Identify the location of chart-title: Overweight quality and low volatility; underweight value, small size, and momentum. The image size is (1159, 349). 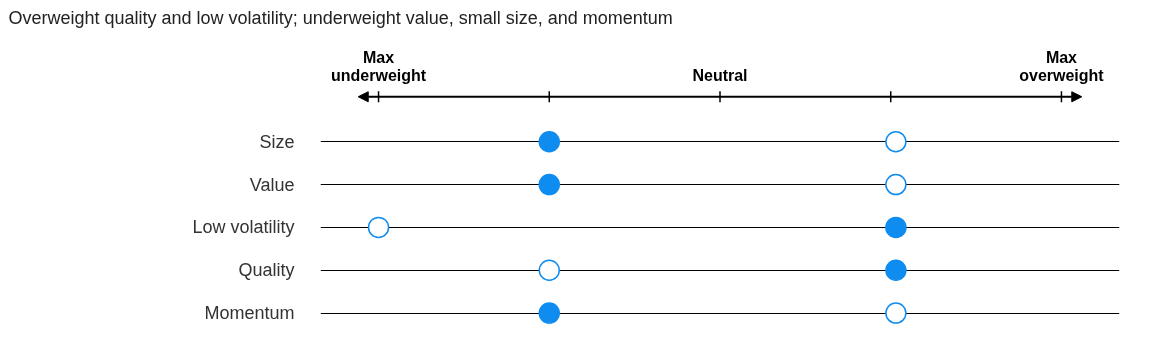
(340, 17).